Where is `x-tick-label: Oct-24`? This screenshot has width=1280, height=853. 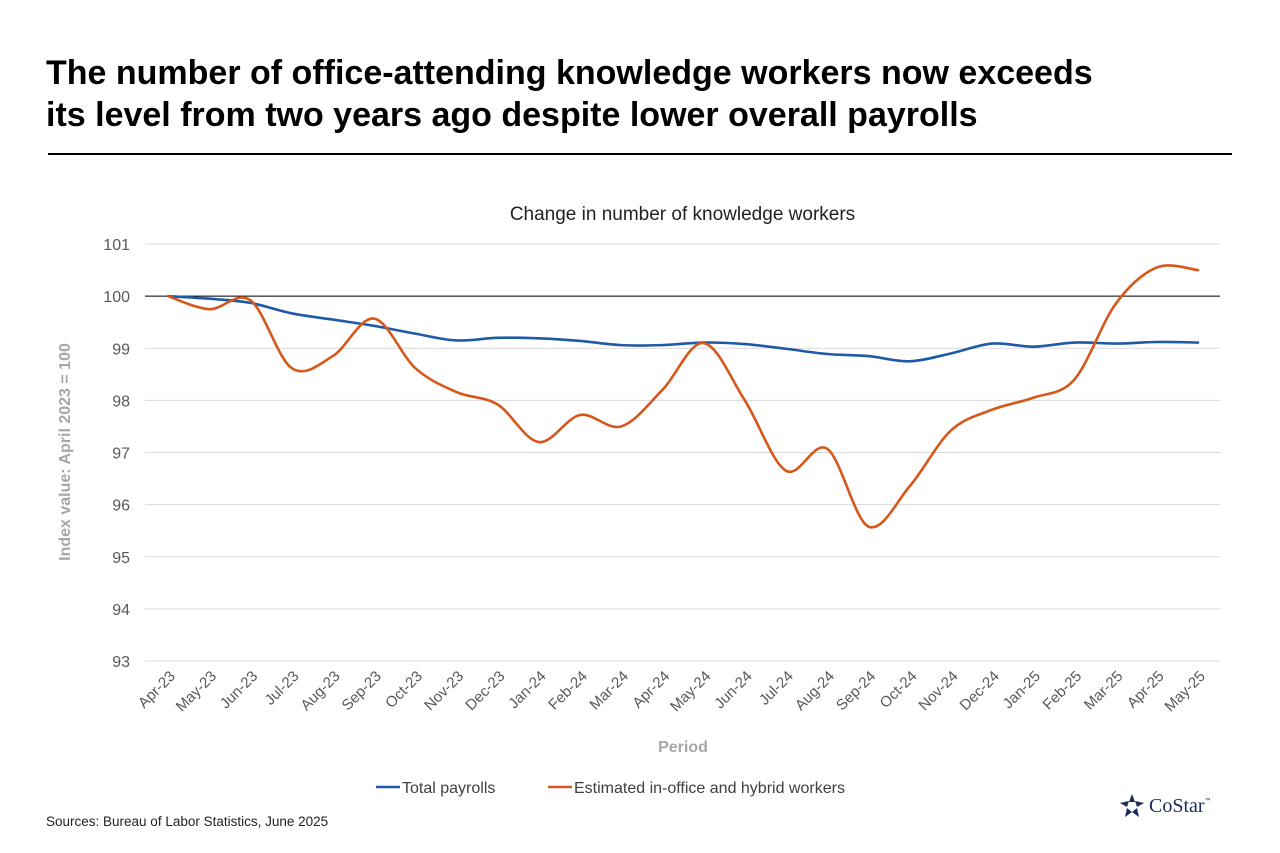
x-tick-label: Oct-24 is located at coordinates (899, 690).